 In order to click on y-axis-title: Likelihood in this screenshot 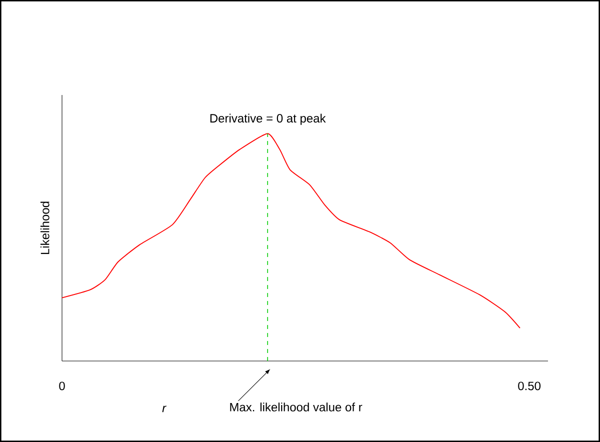, I will do `click(45, 228)`.